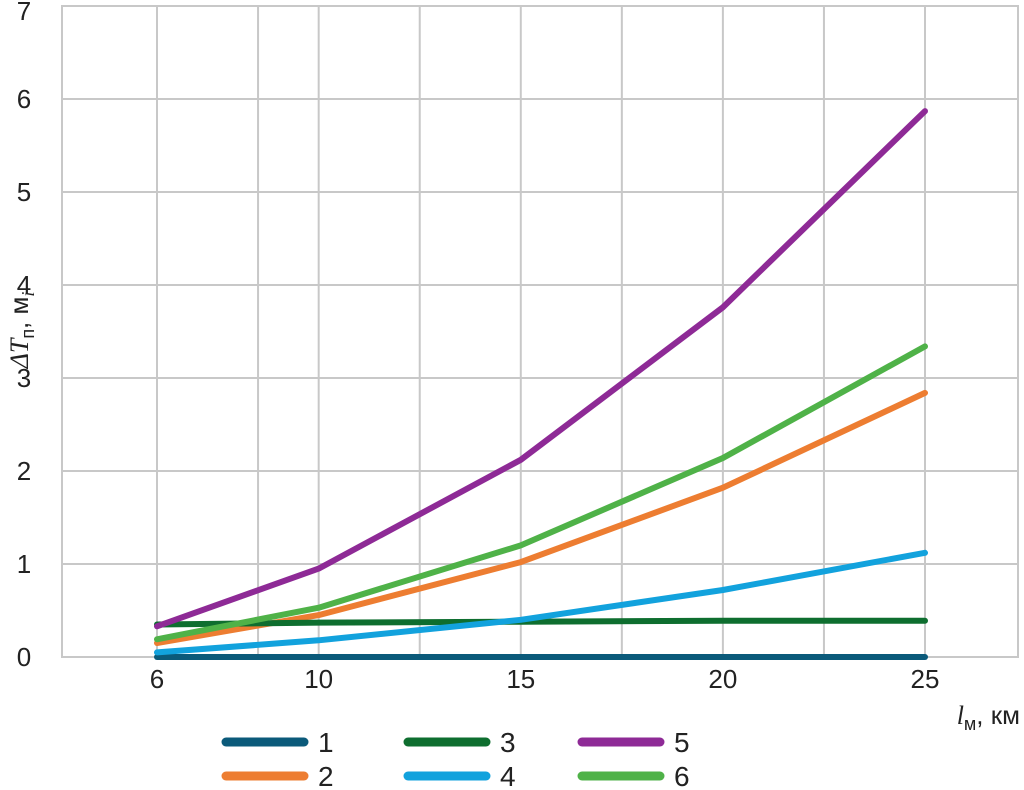  Describe the element at coordinates (24, 192) in the screenshot. I see `y-tick-label: 5` at that location.